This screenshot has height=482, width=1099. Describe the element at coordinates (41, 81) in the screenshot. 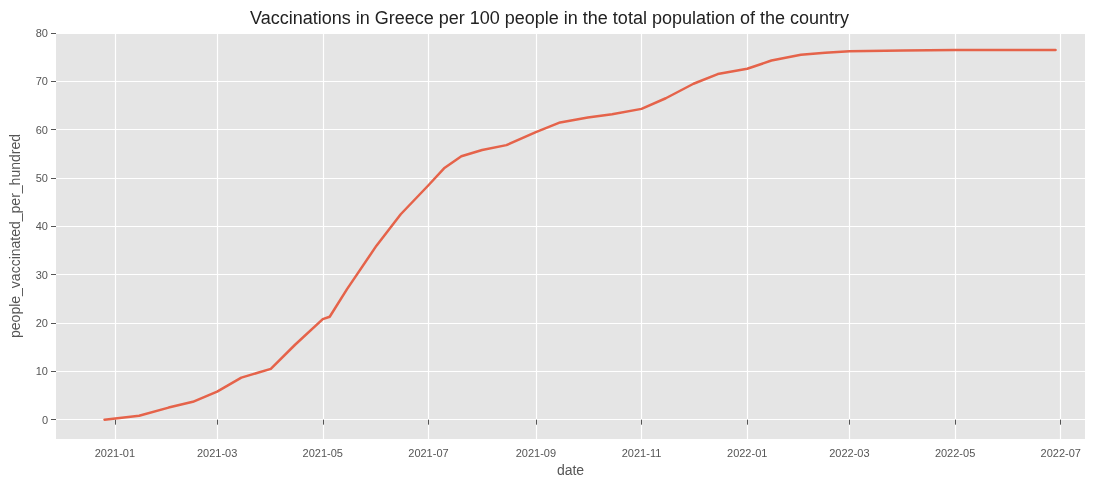

I see `y-tick-label: 70` at that location.